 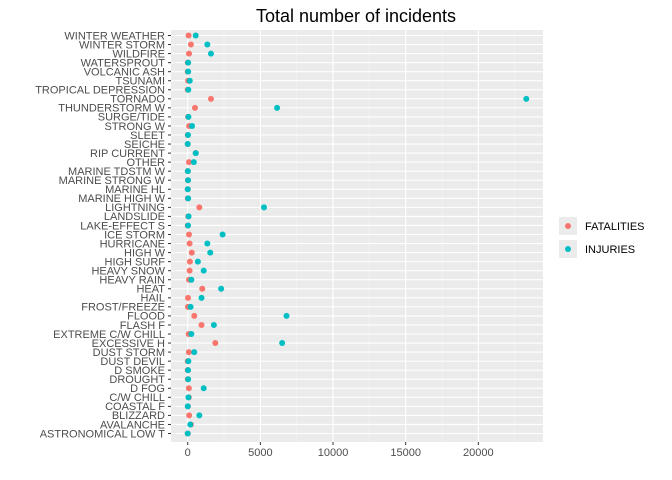 What do you see at coordinates (138, 416) in the screenshot?
I see `y-tick-label: BLIZZARD` at bounding box center [138, 416].